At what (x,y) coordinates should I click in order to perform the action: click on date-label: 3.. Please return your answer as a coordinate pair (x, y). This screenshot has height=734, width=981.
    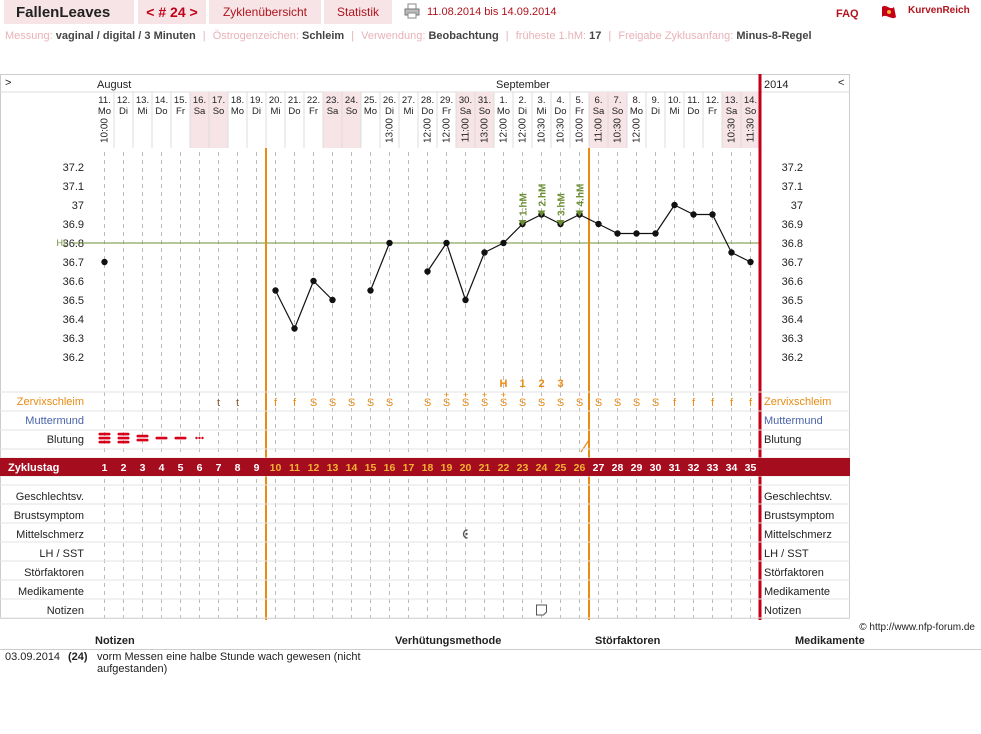
    Looking at the image, I should click on (542, 100).